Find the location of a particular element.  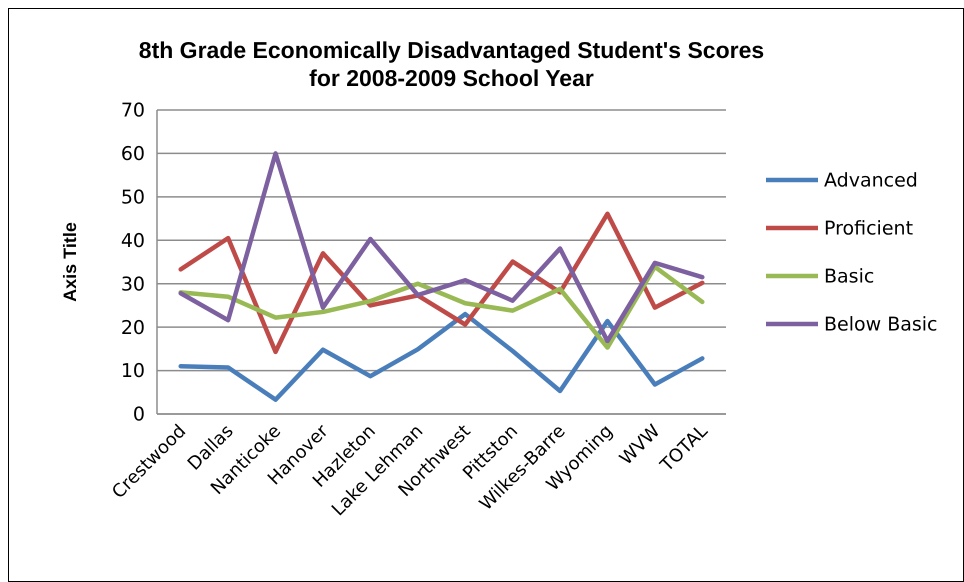

legend-label: Below Basic is located at coordinates (881, 325).